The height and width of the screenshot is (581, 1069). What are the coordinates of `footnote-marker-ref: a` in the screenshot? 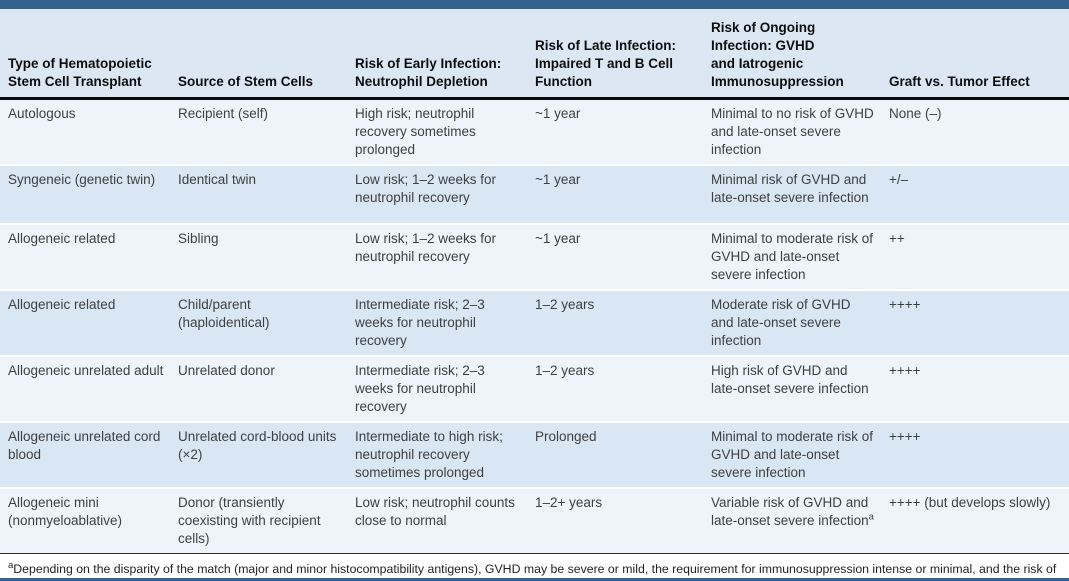 It's located at (871, 517).